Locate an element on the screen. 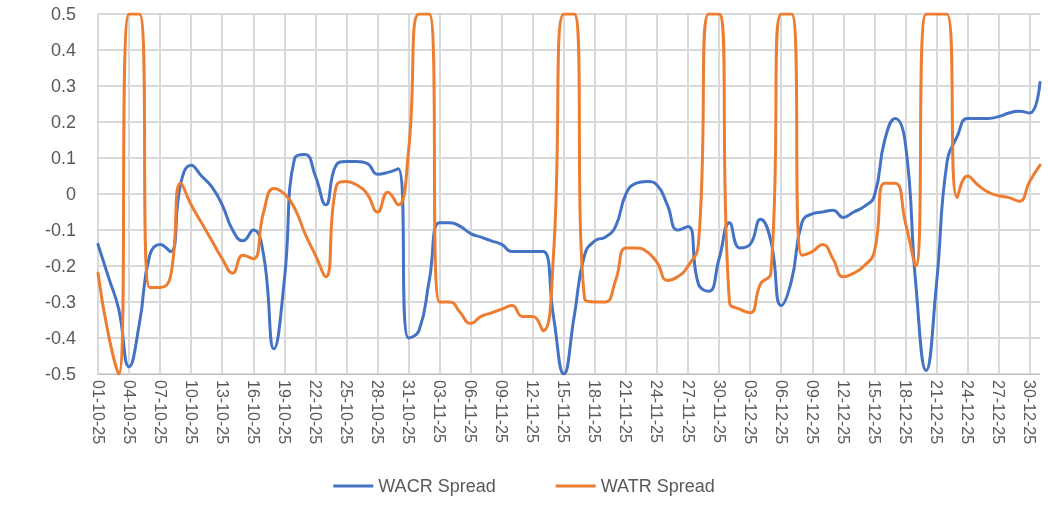 The width and height of the screenshot is (1048, 508). x-tick-label: 12-11-25 is located at coordinates (533, 411).